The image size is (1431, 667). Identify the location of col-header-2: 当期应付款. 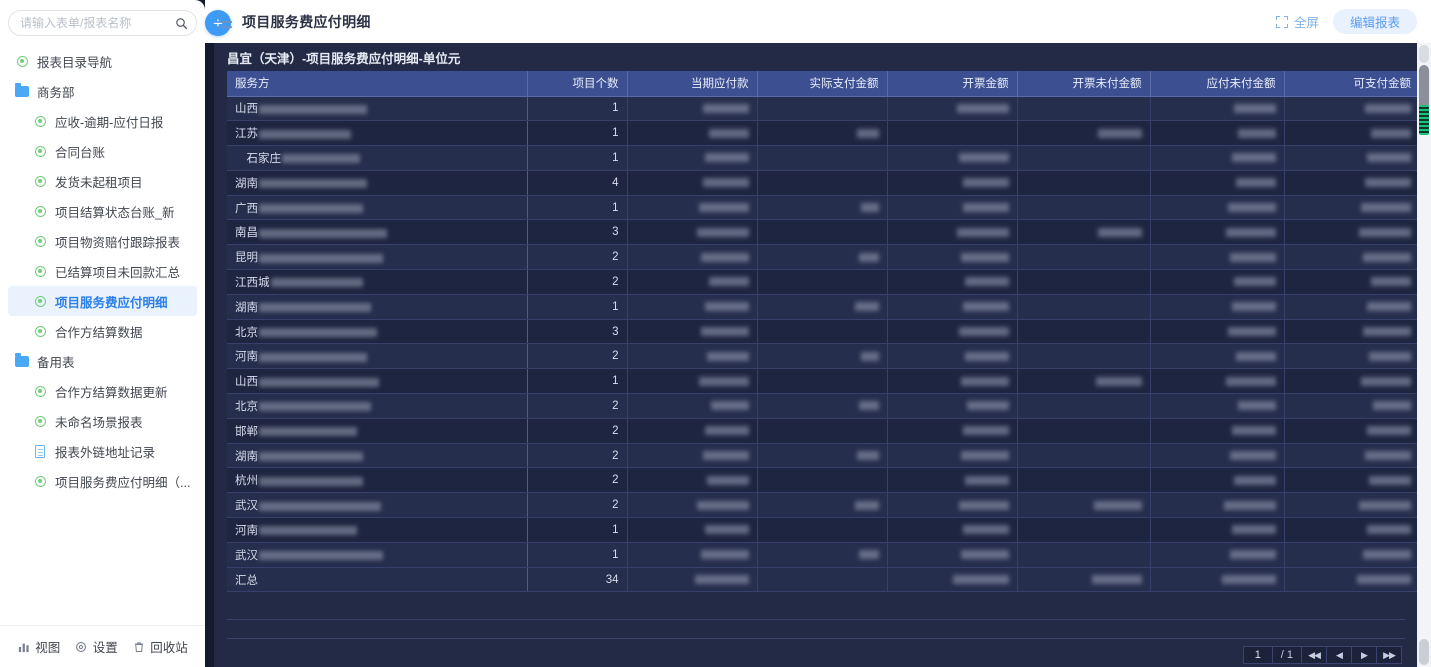
(692, 84).